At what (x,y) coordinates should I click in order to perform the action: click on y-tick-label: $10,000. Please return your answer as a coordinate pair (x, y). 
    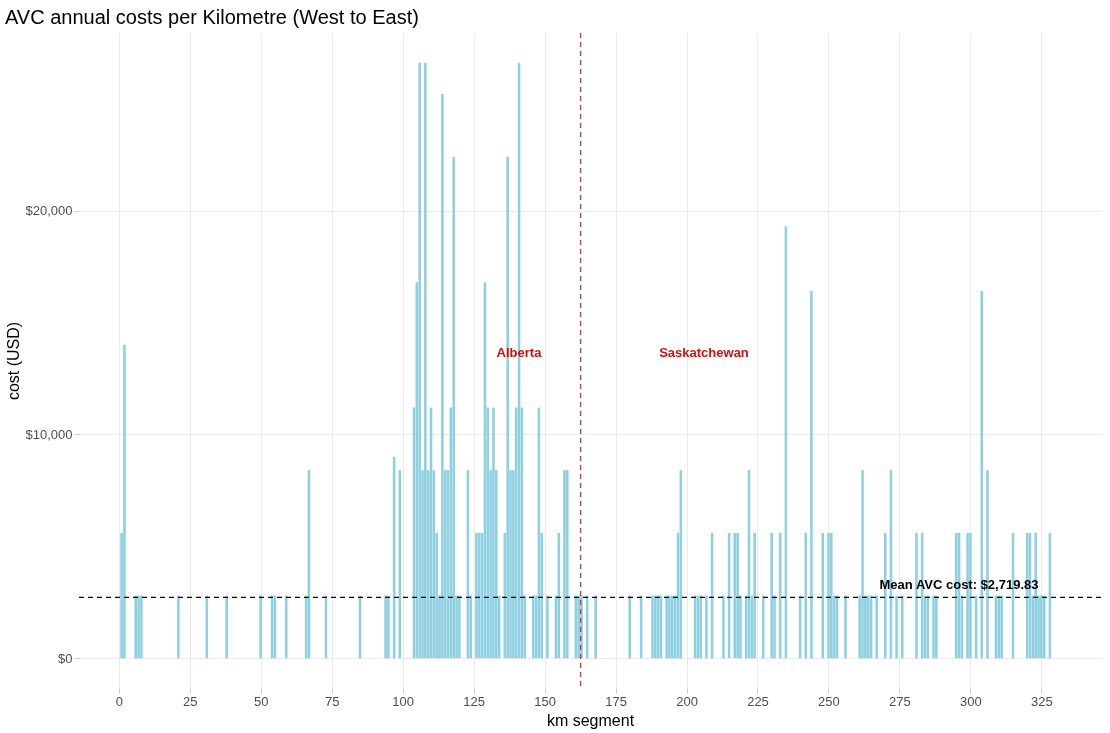
    Looking at the image, I should click on (49, 434).